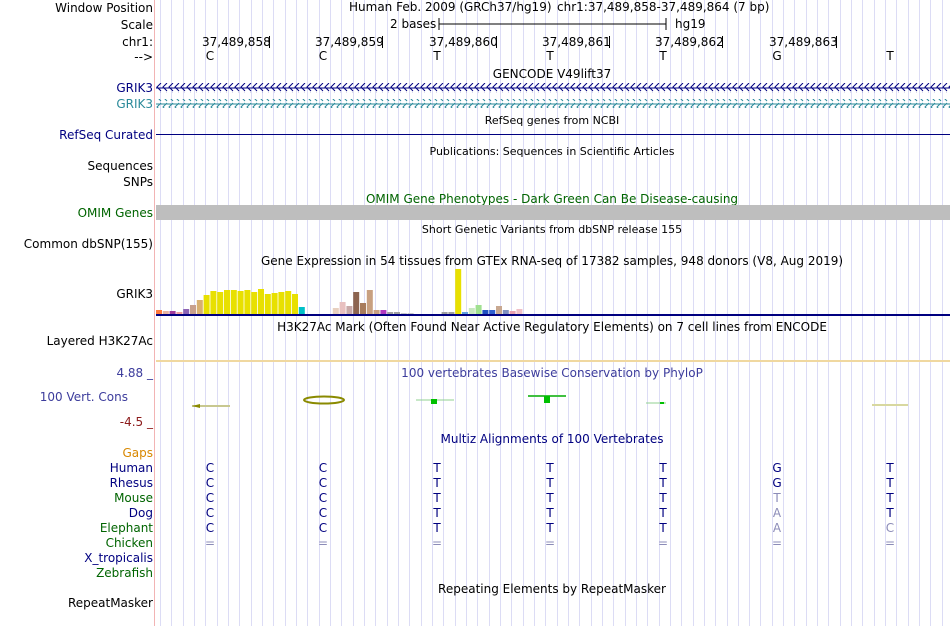 Image resolution: width=950 pixels, height=626 pixels. I want to click on conservation-min: -4.5 _, so click(136, 422).